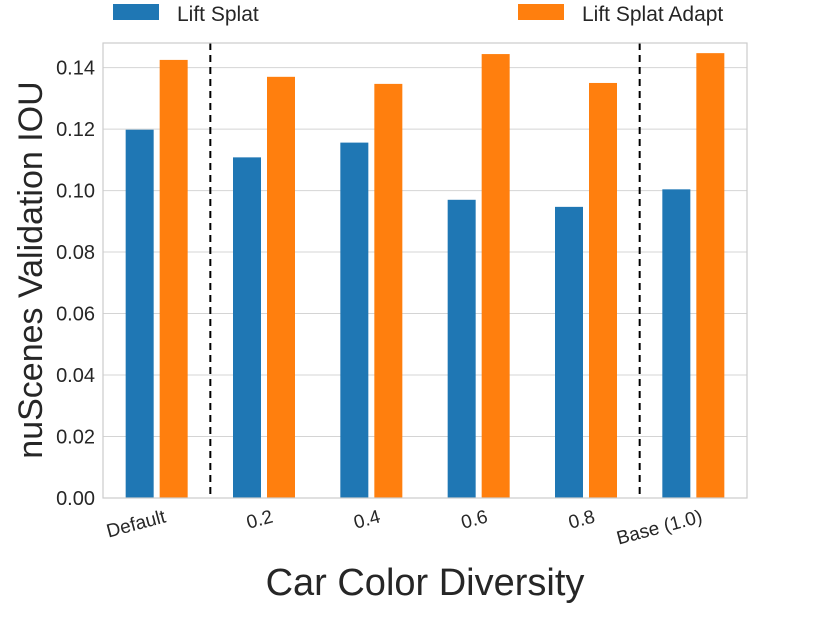 The height and width of the screenshot is (623, 830). Describe the element at coordinates (581, 520) in the screenshot. I see `x-tick-label: 0.8` at that location.